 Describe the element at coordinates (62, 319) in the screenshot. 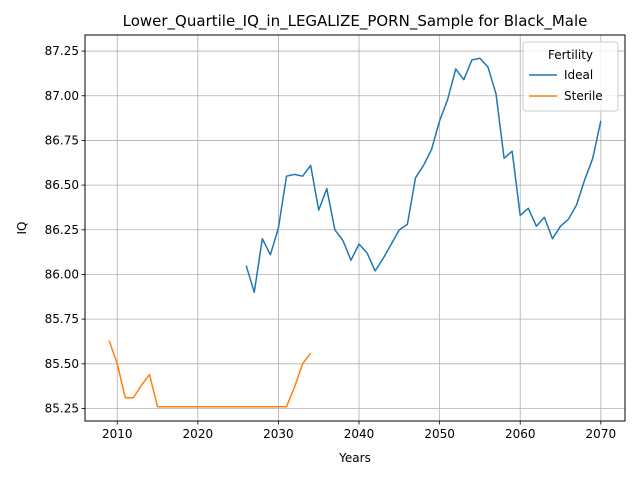

I see `y-tick-label: 85.75` at that location.